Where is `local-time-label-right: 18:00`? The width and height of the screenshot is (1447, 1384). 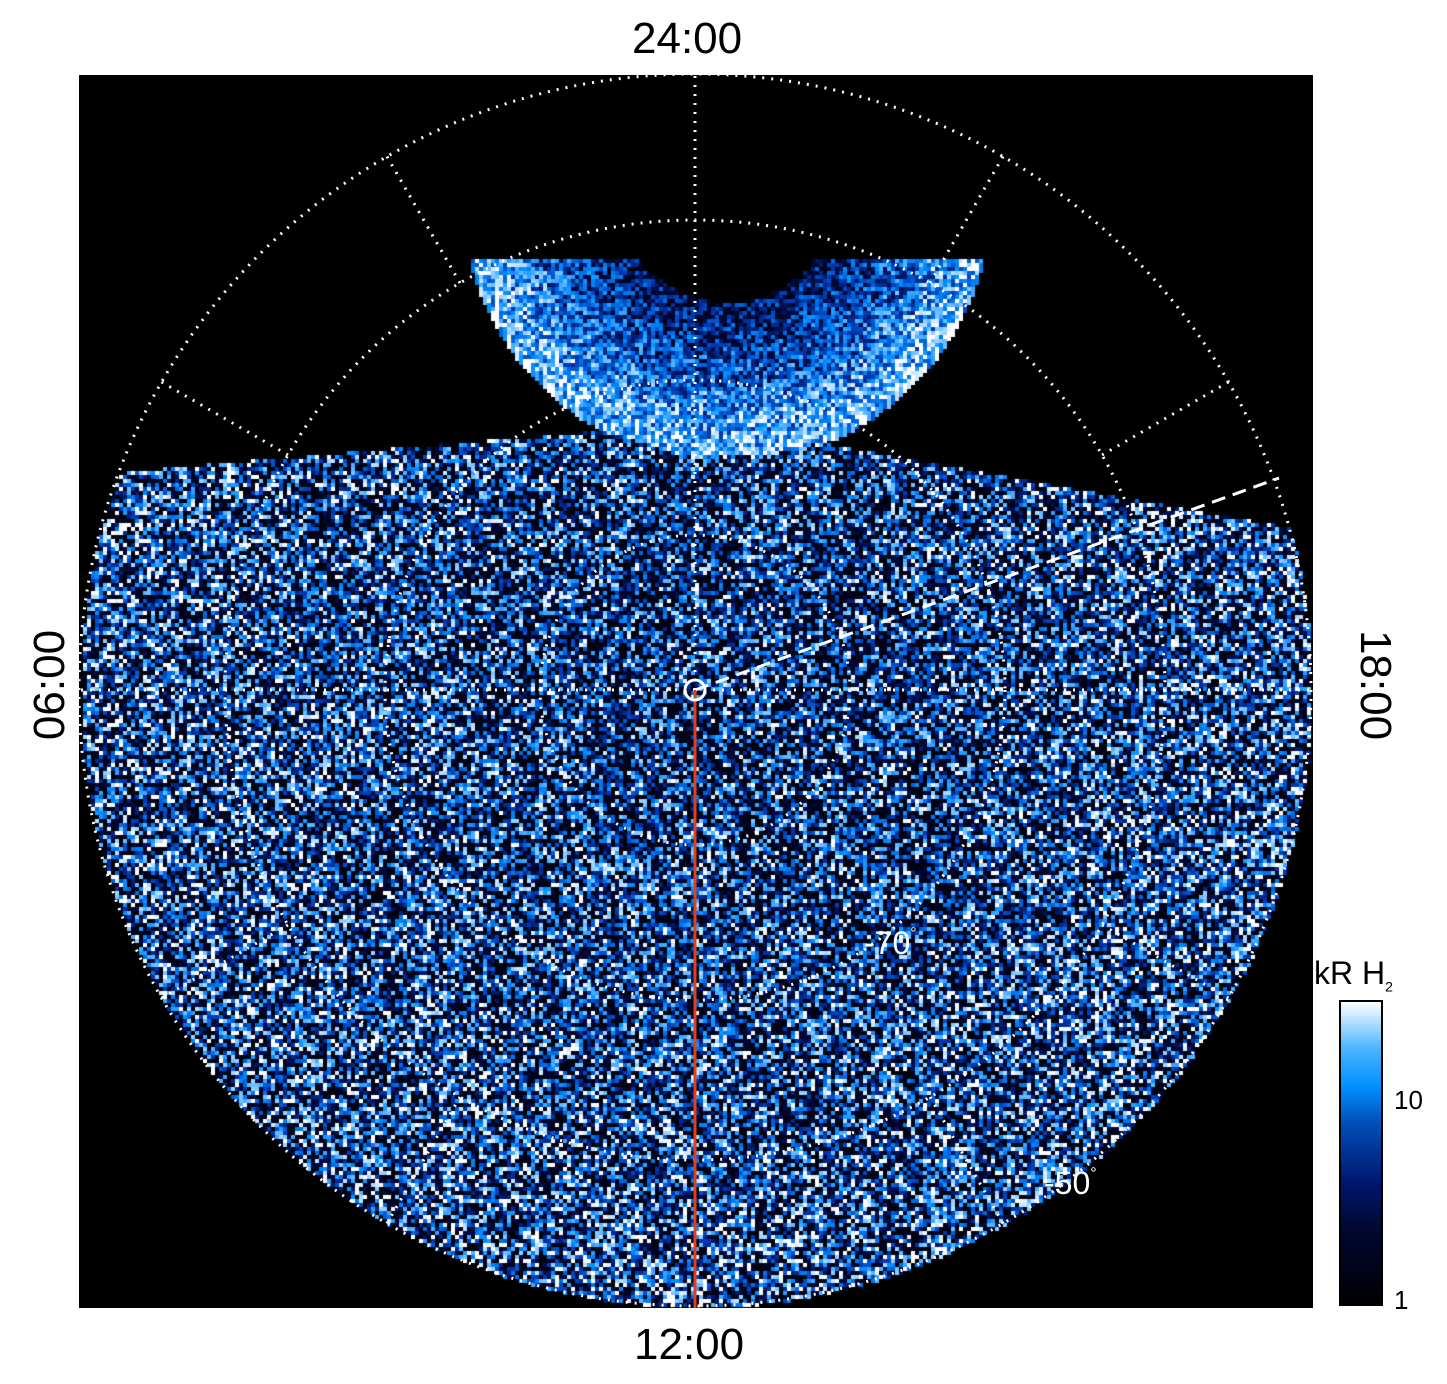
local-time-label-right: 18:00 is located at coordinates (1375, 685).